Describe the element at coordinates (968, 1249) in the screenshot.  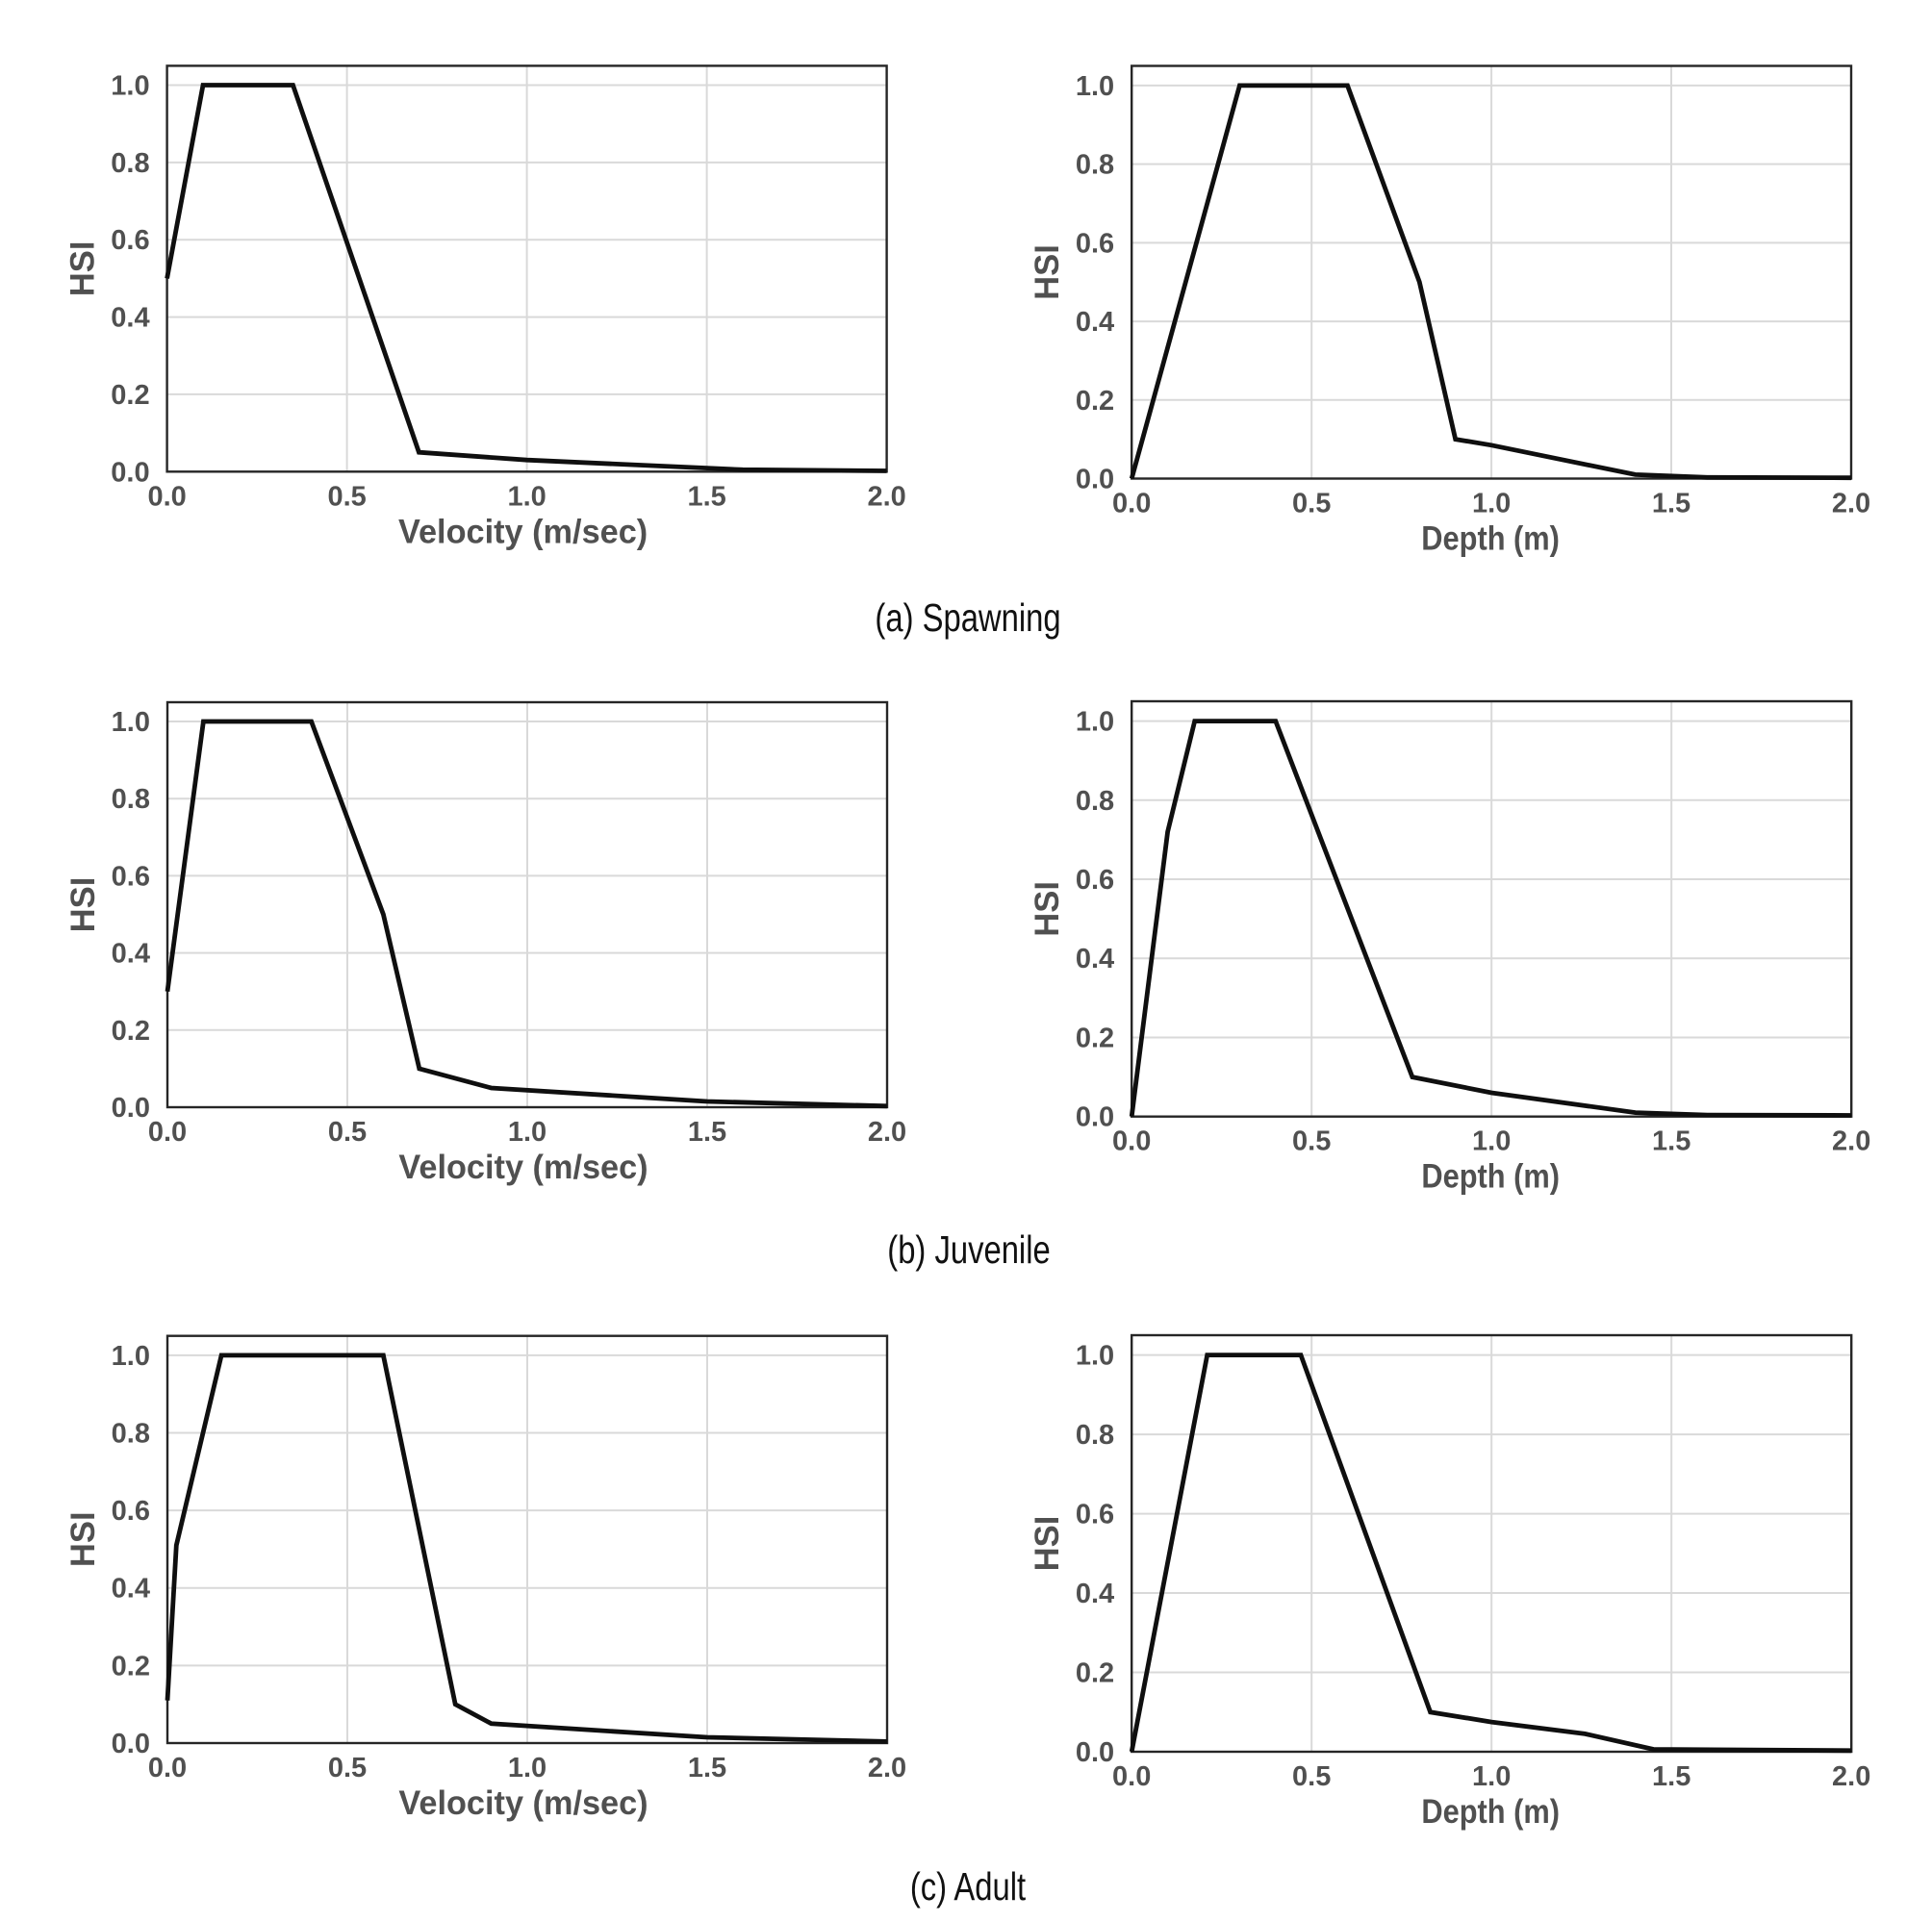
I see `svg-text: (b) Juvenile` at that location.